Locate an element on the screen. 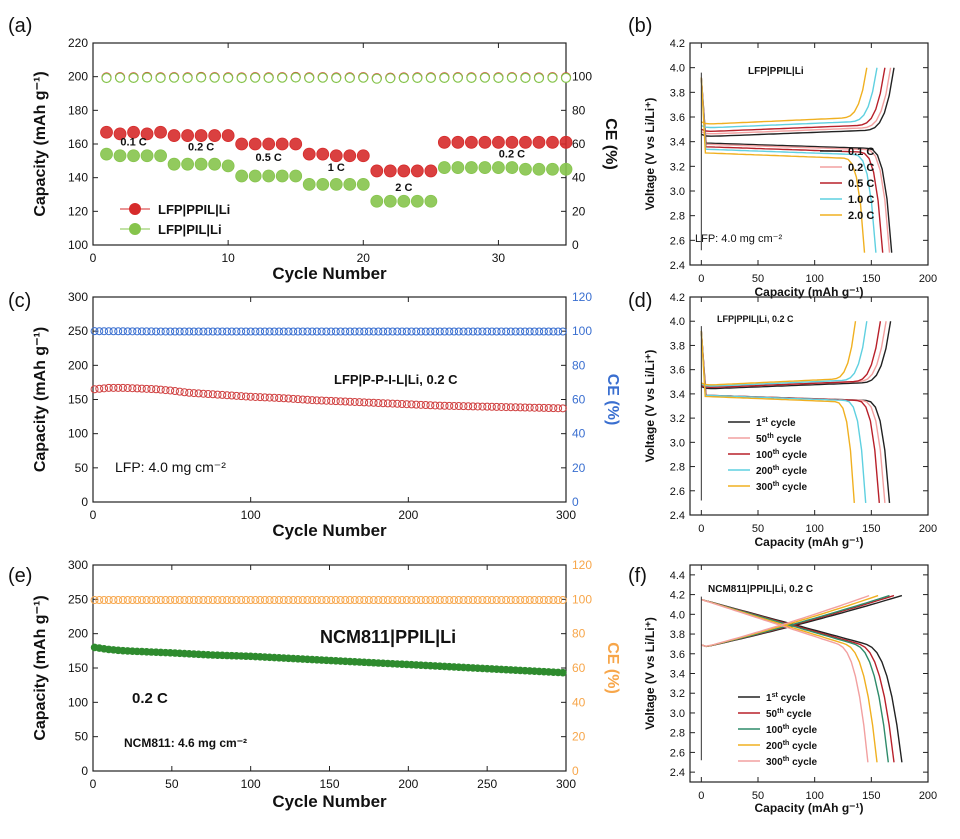 The height and width of the screenshot is (839, 960). legend-marker is located at coordinates (135, 209).